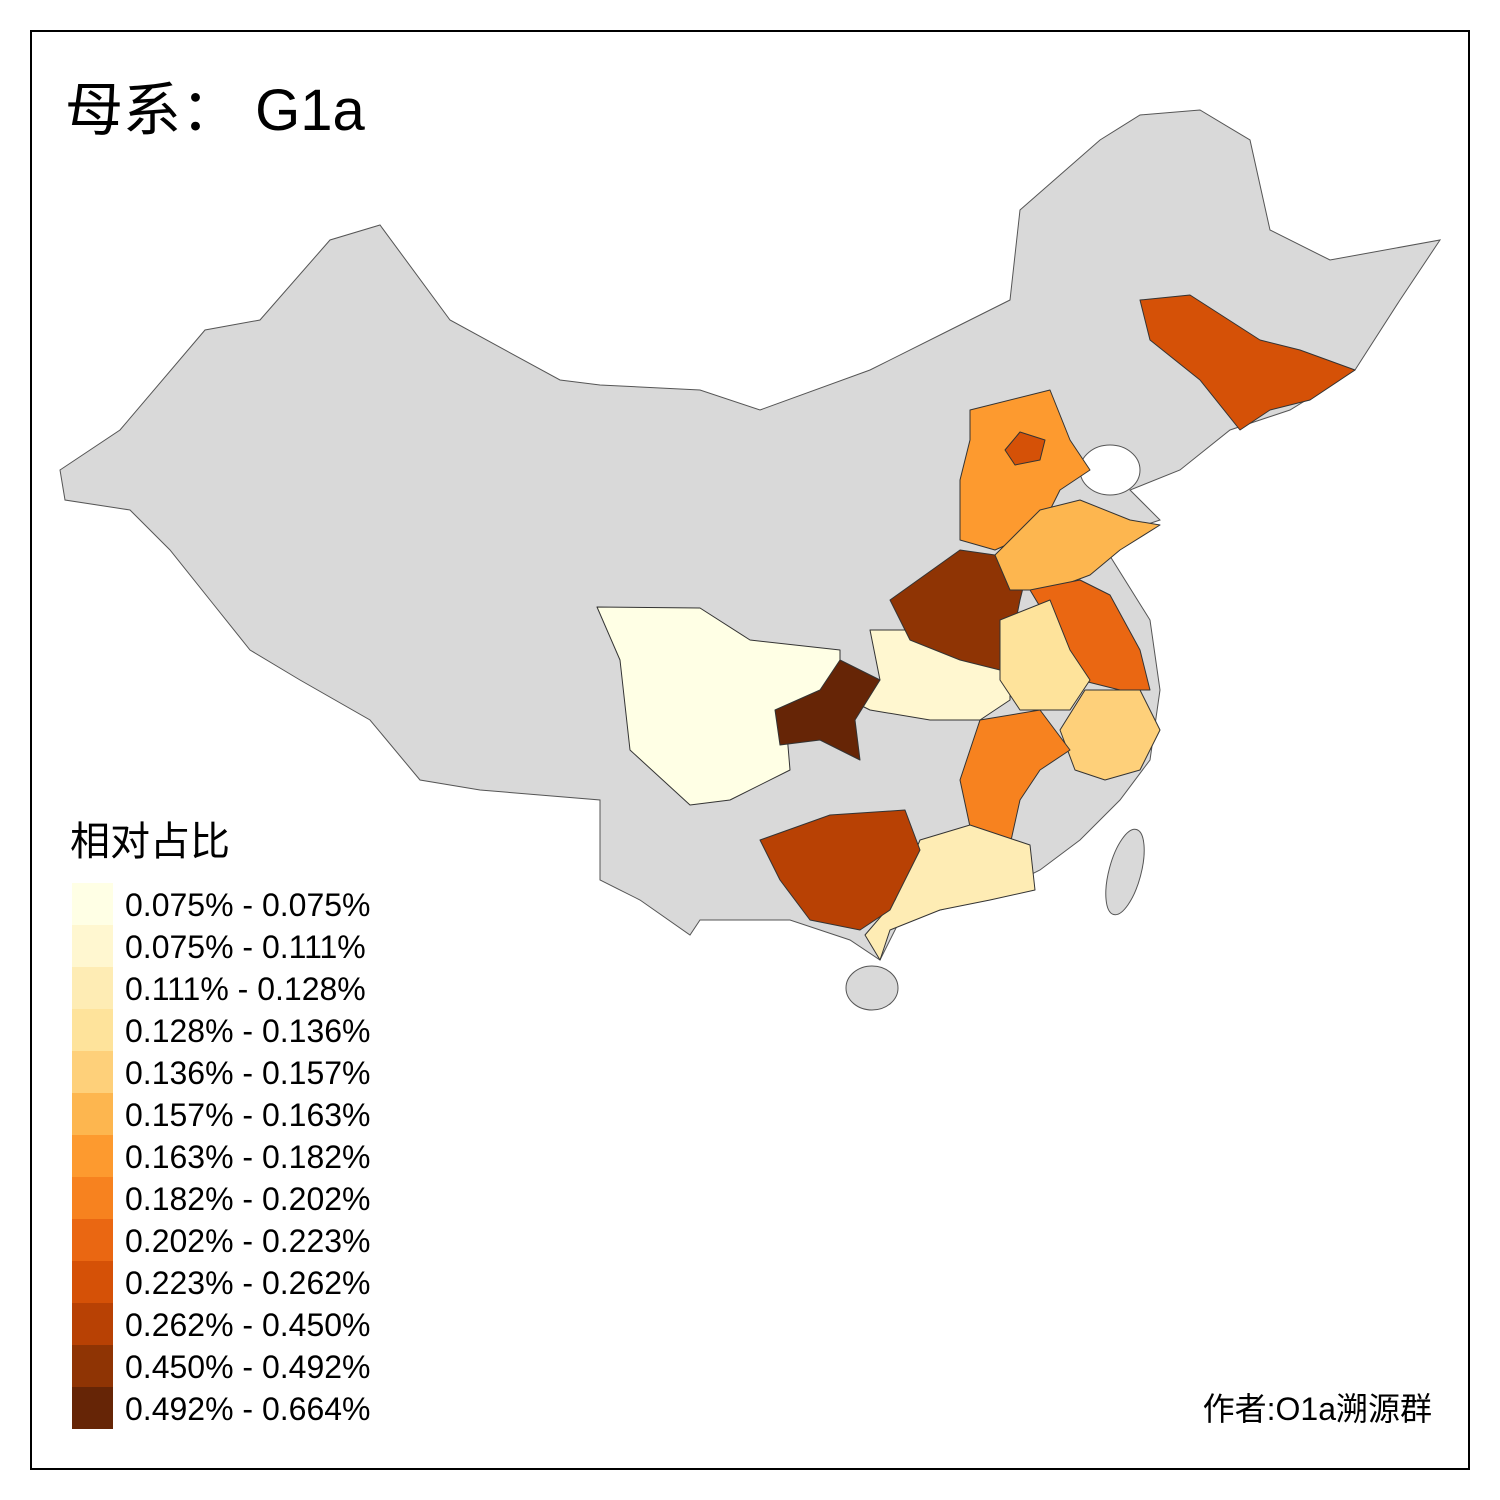 The height and width of the screenshot is (1500, 1500). I want to click on legend-label: 0.111% - 0.128%, so click(245, 989).